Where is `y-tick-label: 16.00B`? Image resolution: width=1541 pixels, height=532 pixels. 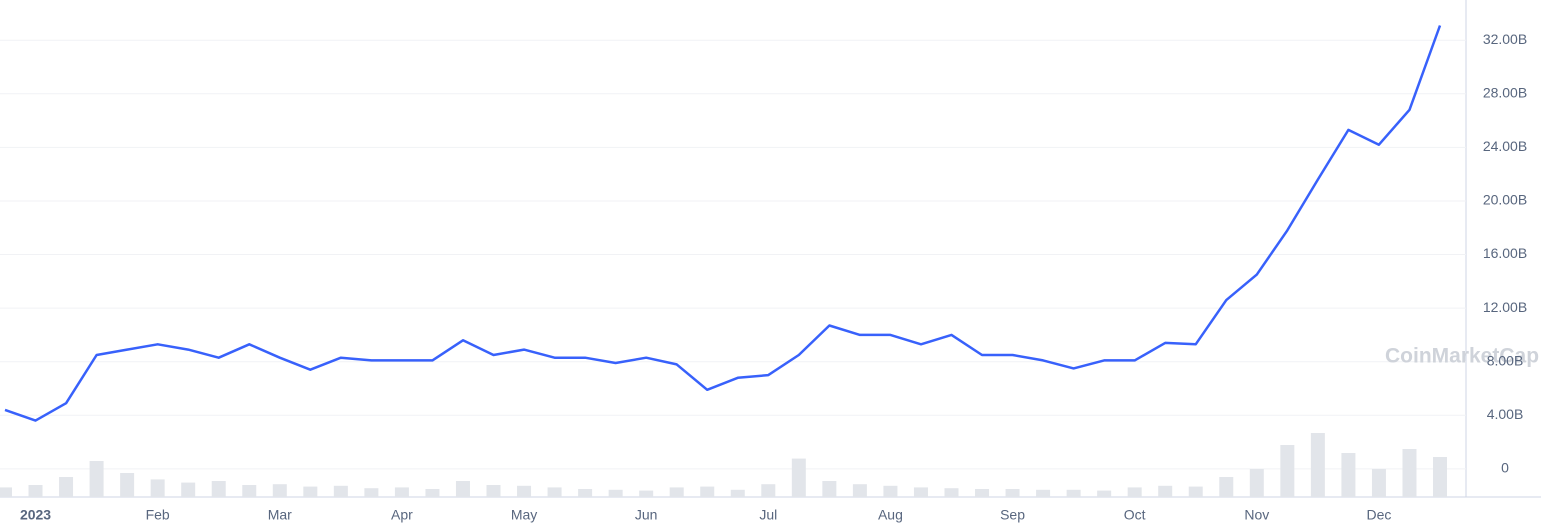
y-tick-label: 16.00B is located at coordinates (1505, 253).